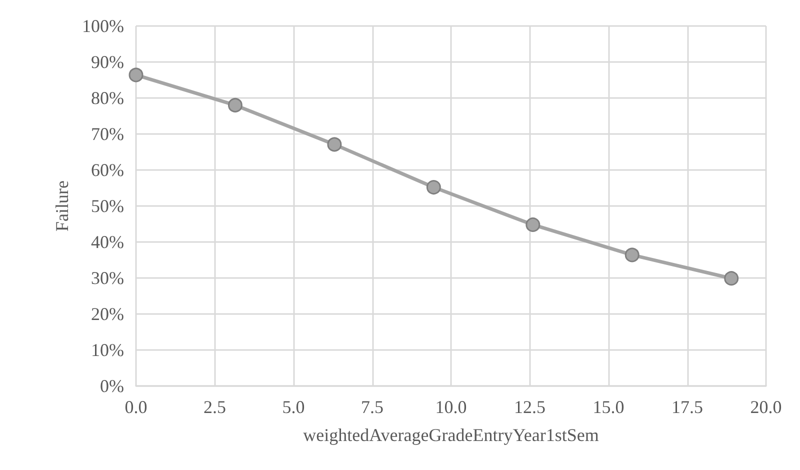 This screenshot has width=800, height=470. I want to click on x-tick-label: 5.0, so click(293, 407).